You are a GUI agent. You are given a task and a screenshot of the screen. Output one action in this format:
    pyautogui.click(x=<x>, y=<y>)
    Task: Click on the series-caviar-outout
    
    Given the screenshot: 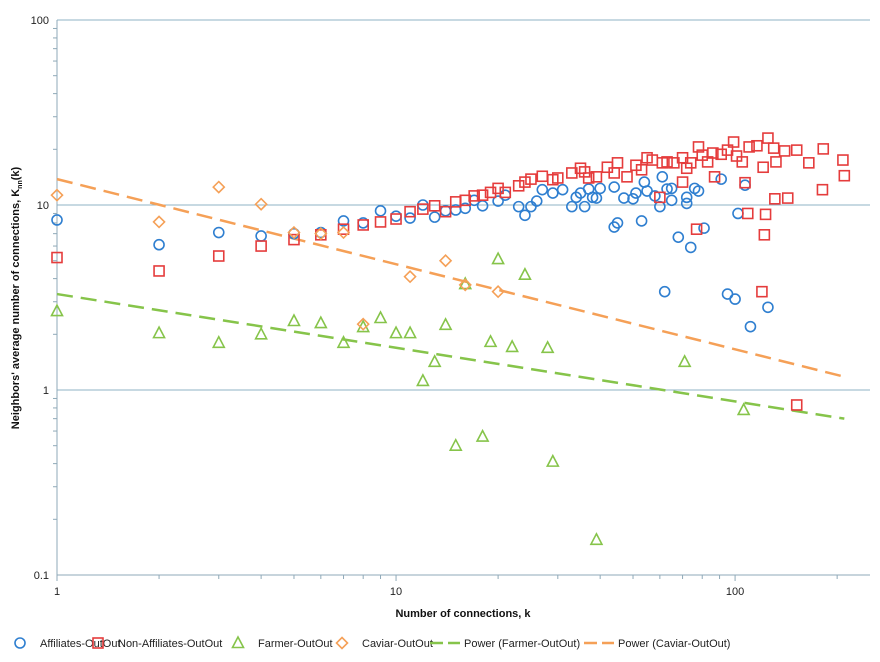 What is the action you would take?
    pyautogui.click(x=277, y=255)
    